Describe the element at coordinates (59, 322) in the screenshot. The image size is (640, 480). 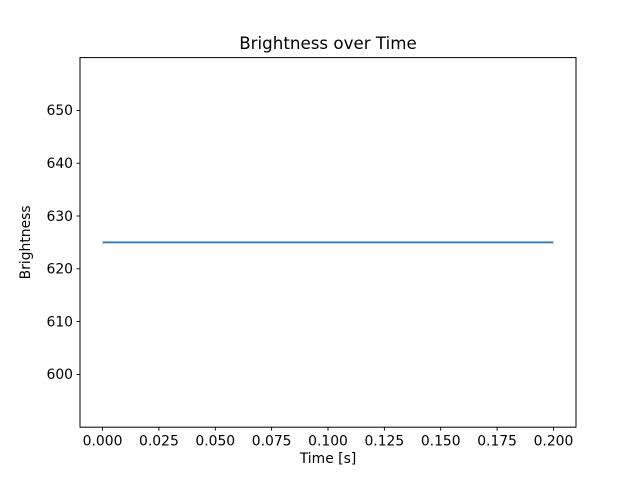
I see `y-tick-label: 610` at that location.